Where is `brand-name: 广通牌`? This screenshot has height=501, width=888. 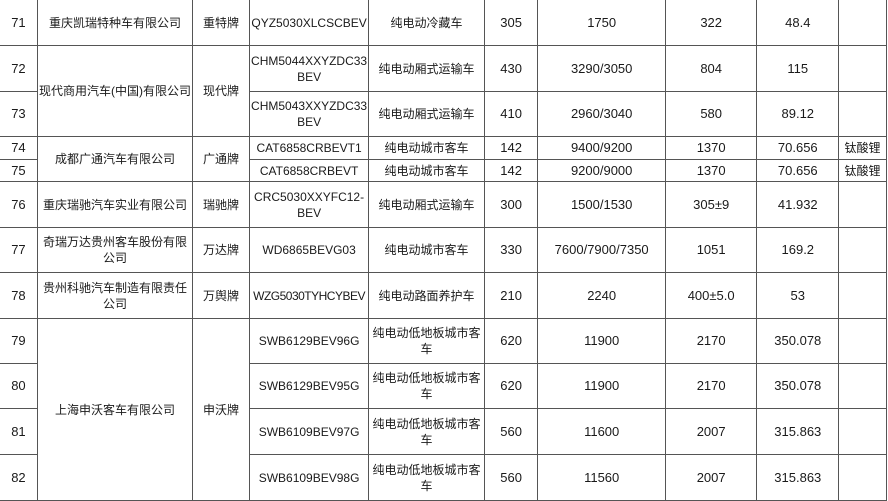
brand-name: 广通牌 is located at coordinates (221, 159).